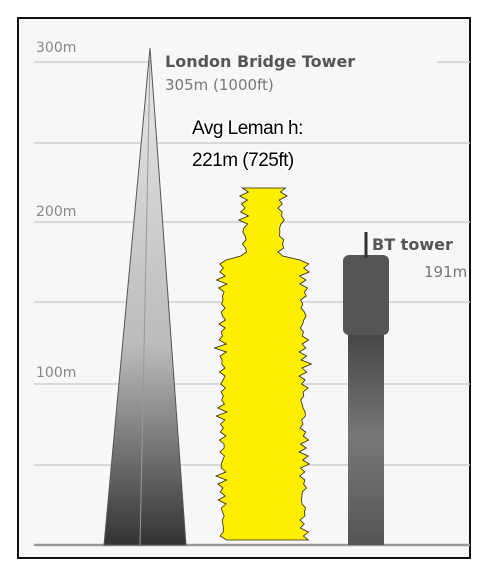  I want to click on tower-name: London Bridge Tower, so click(260, 61).